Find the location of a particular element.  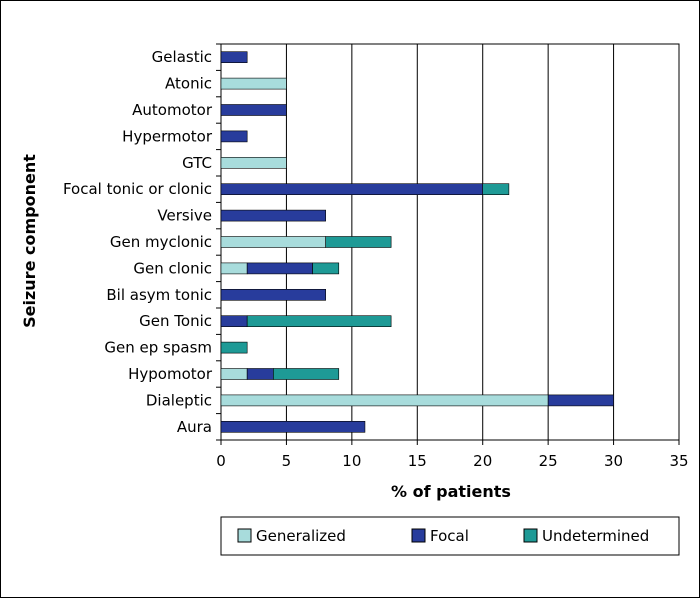

x-axis-title: % of patients is located at coordinates (451, 491).